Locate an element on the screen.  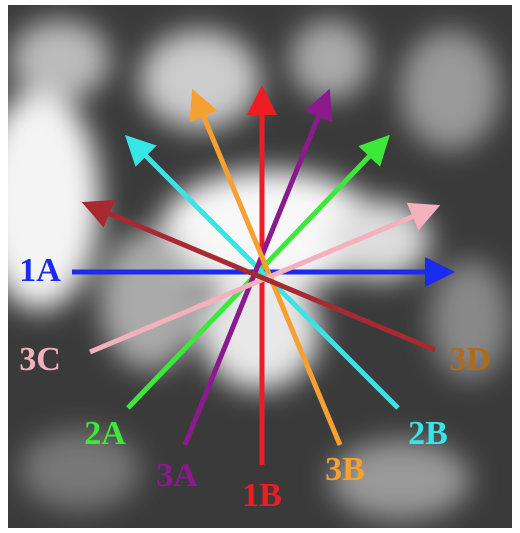
label: 3D is located at coordinates (470, 359).